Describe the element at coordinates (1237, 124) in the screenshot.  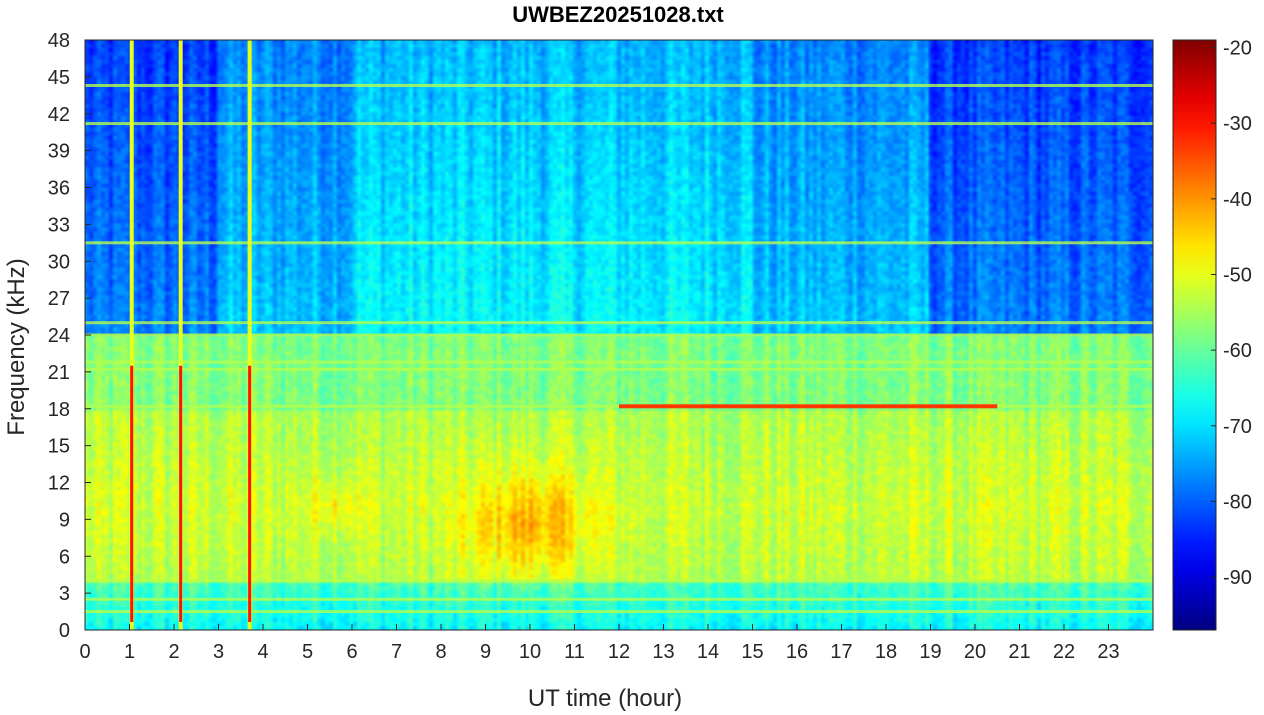
I see `colorbar-tick-label: -30` at that location.